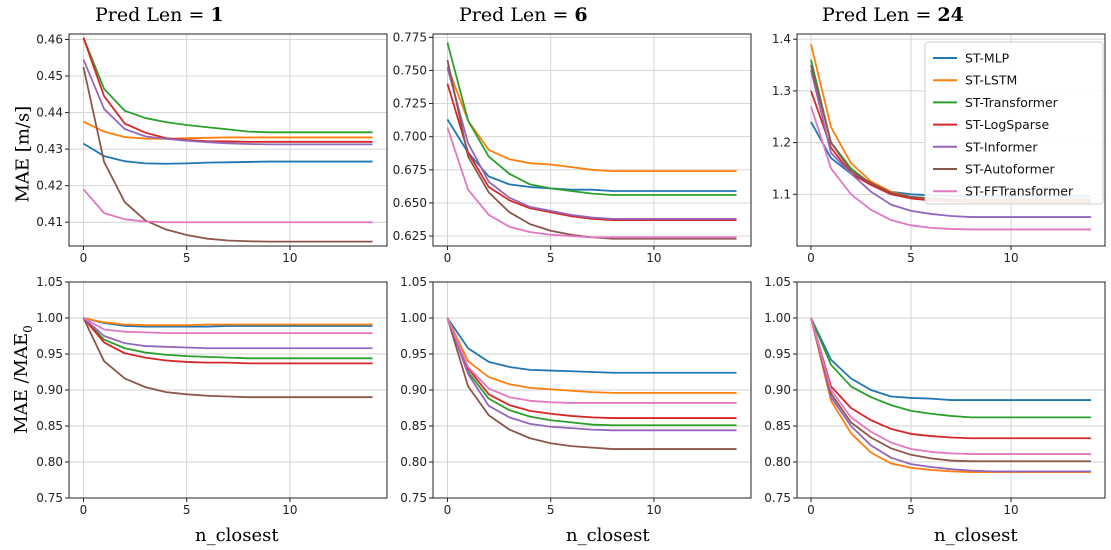 Image resolution: width=1111 pixels, height=550 pixels. I want to click on column-title-pred-len-1: Pred Len = 1, so click(159, 15).